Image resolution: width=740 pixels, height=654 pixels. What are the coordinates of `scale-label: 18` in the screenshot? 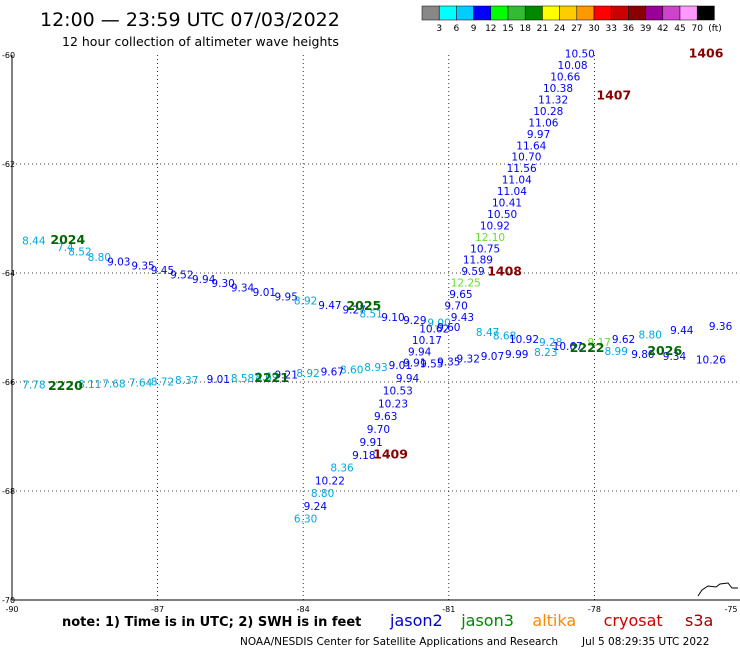 It's located at (525, 29).